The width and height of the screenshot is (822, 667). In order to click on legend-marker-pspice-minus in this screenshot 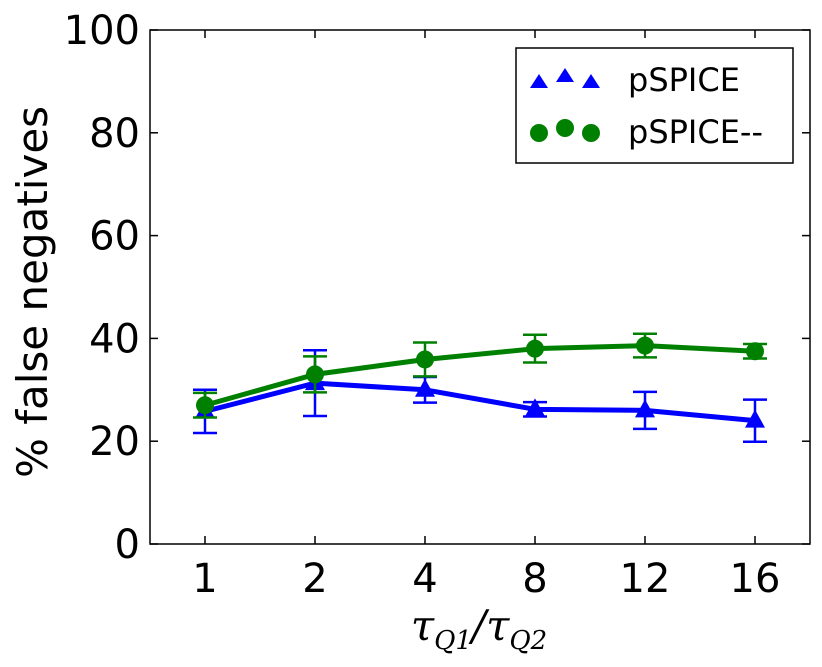, I will do `click(565, 130)`.